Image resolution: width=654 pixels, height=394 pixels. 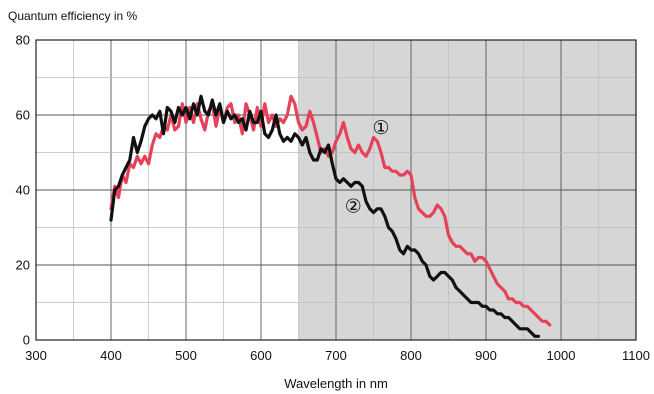 I want to click on x-tick-label: 500, so click(x=186, y=355).